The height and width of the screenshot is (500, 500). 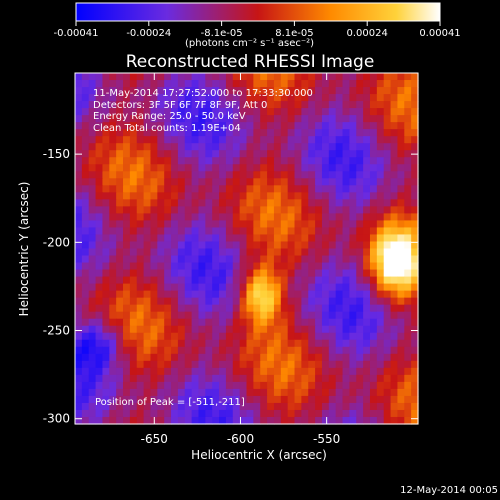 What do you see at coordinates (180, 105) in the screenshot?
I see `info-line-detectors: Detectors: 3F 5F 6F 7F 8F 9F, Att 0` at bounding box center [180, 105].